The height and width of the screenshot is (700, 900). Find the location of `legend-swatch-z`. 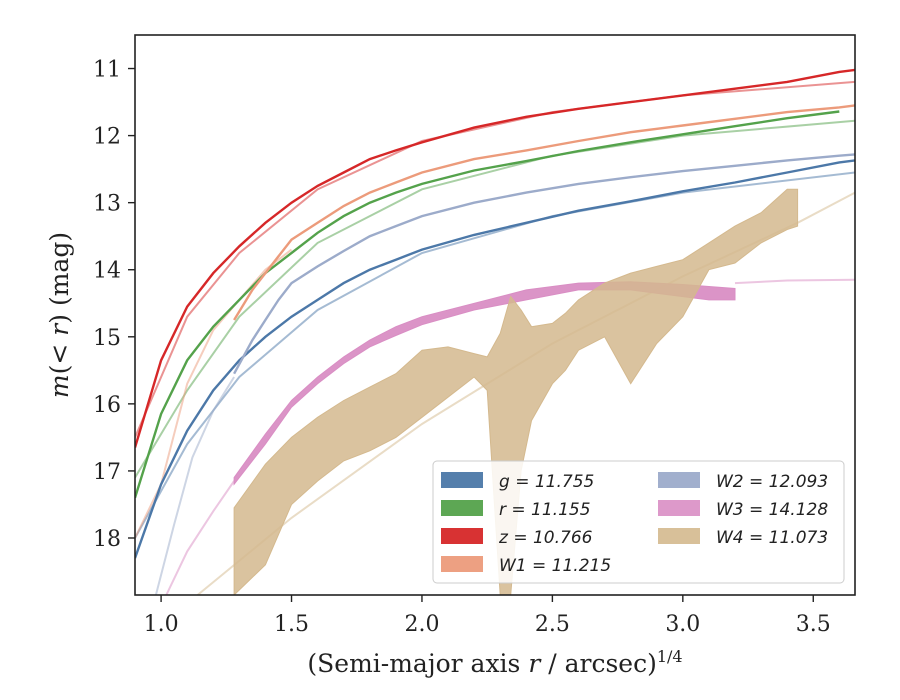

legend-swatch-z is located at coordinates (462, 536).